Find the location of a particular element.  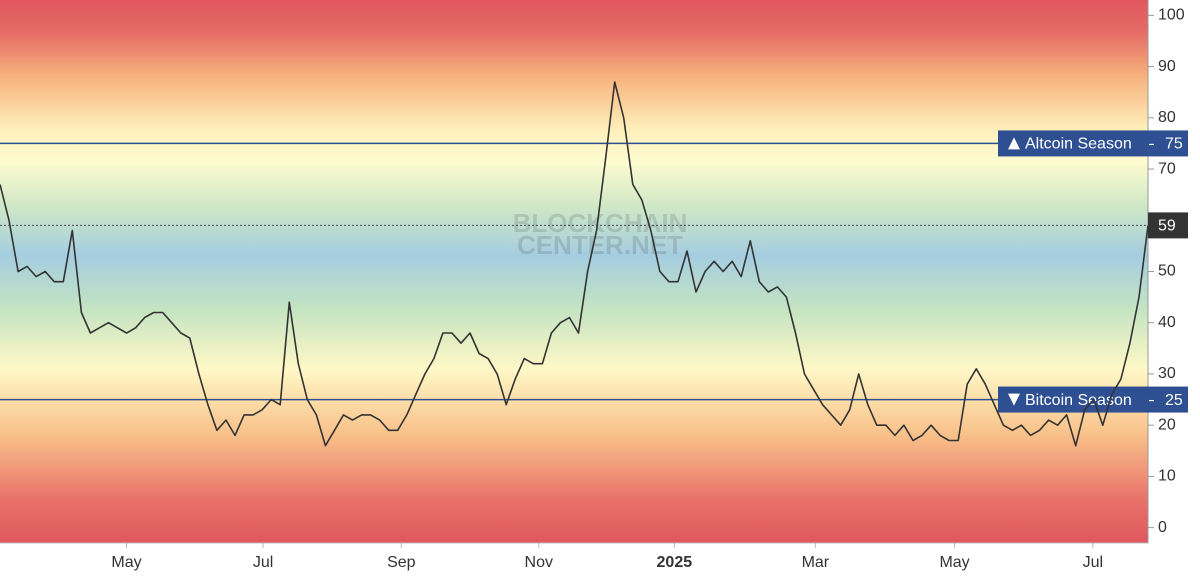

threshold-value: 75 is located at coordinates (1174, 144).